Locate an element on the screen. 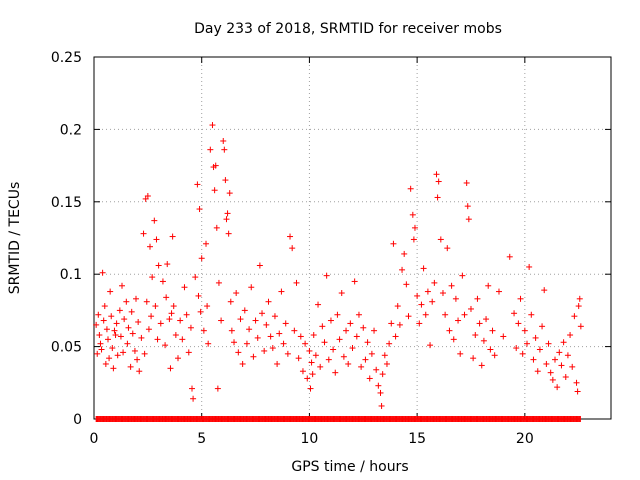 This screenshot has height=480, width=640. x-axis-label: GPS time / hours is located at coordinates (349, 467).